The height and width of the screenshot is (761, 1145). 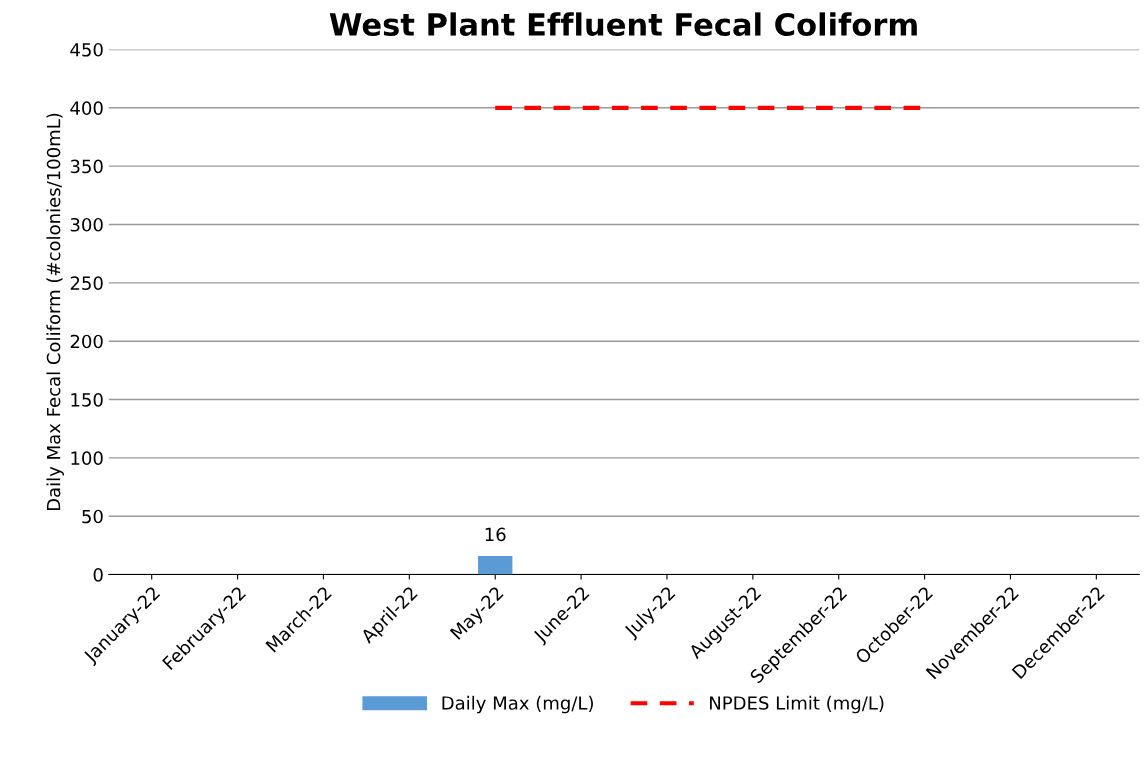 What do you see at coordinates (517, 704) in the screenshot?
I see `legend-label: Daily Max (mg/L)` at bounding box center [517, 704].